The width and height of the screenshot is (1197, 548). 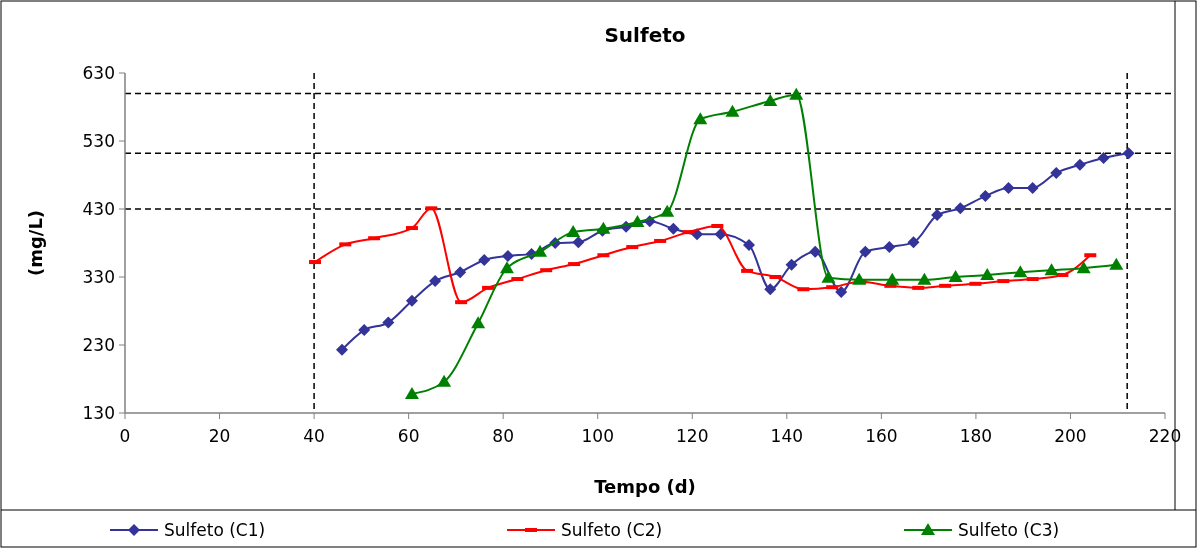 I want to click on chart-title: Sulfeto, so click(x=645, y=35).